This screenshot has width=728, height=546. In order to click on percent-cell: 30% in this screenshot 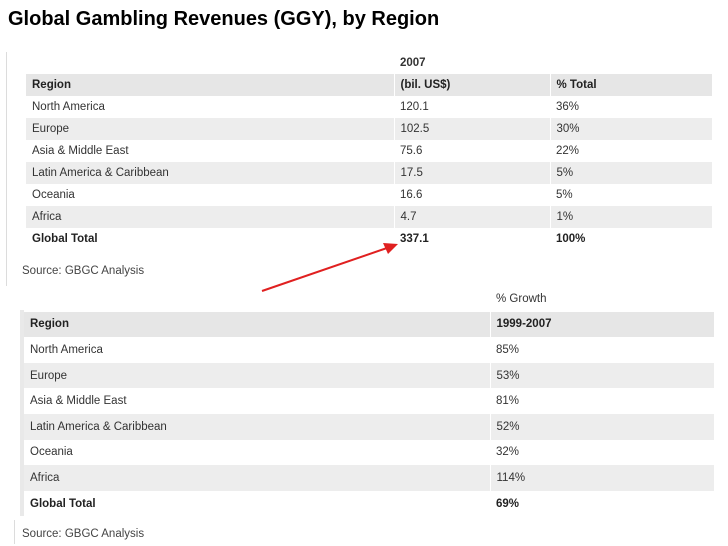, I will do `click(631, 129)`.